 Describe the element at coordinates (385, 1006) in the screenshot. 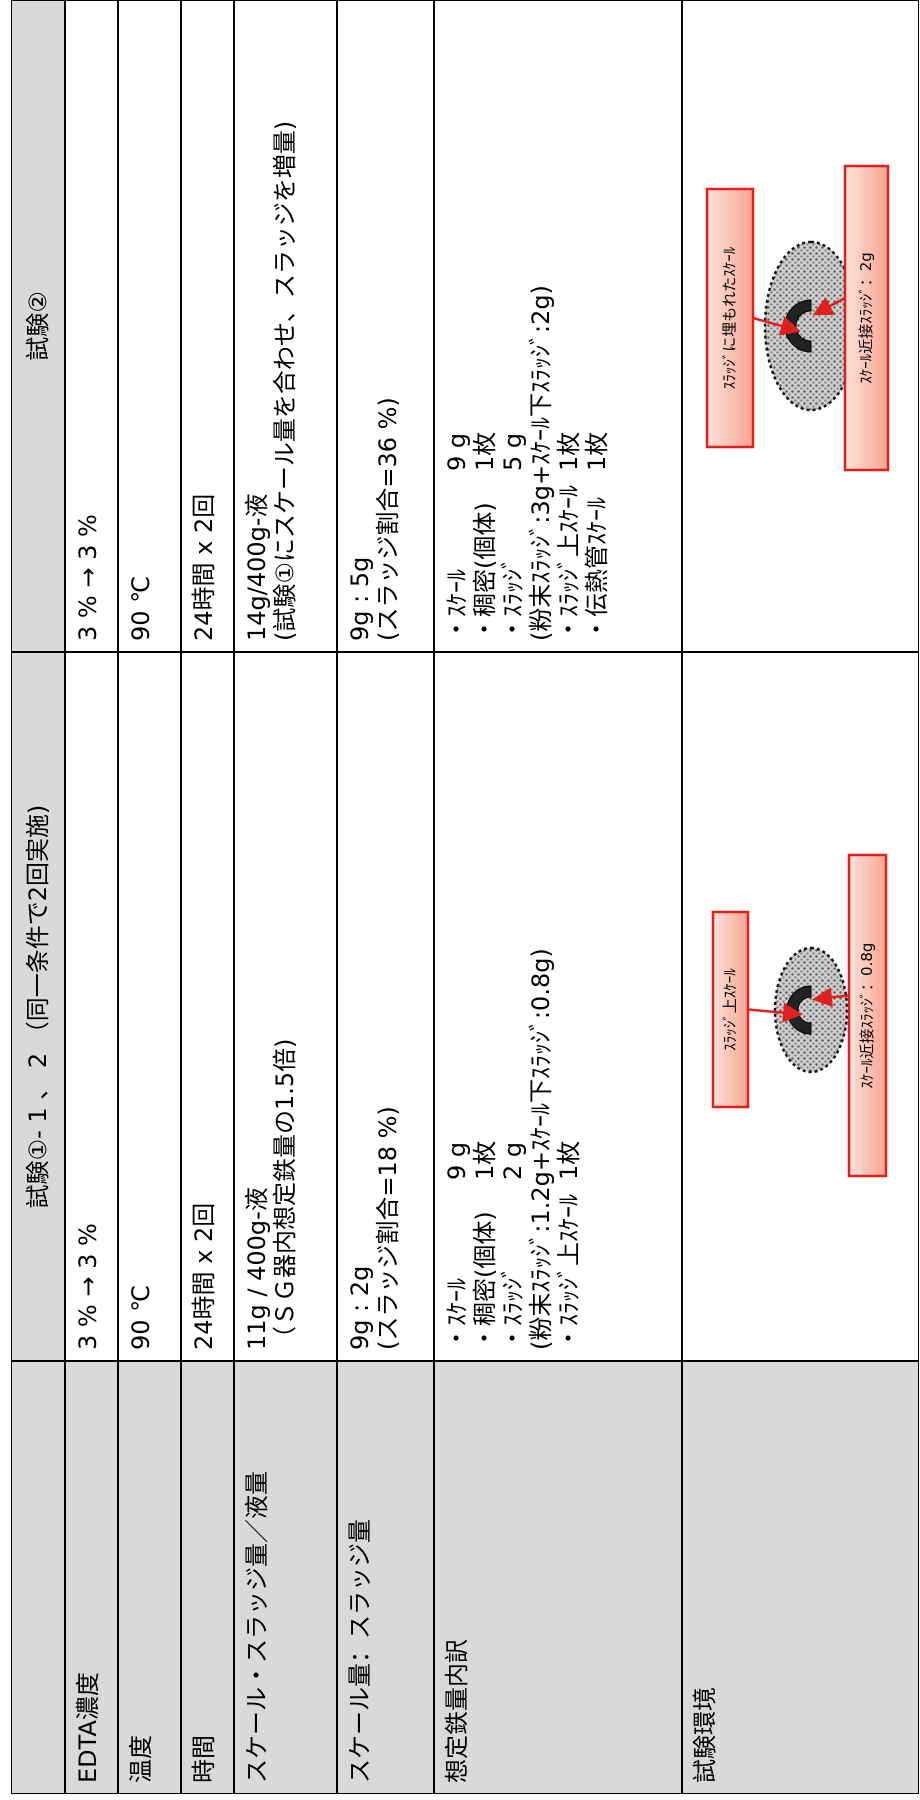

I see `cell: 9g : 2g (スラッジ割合=18 %)` at that location.